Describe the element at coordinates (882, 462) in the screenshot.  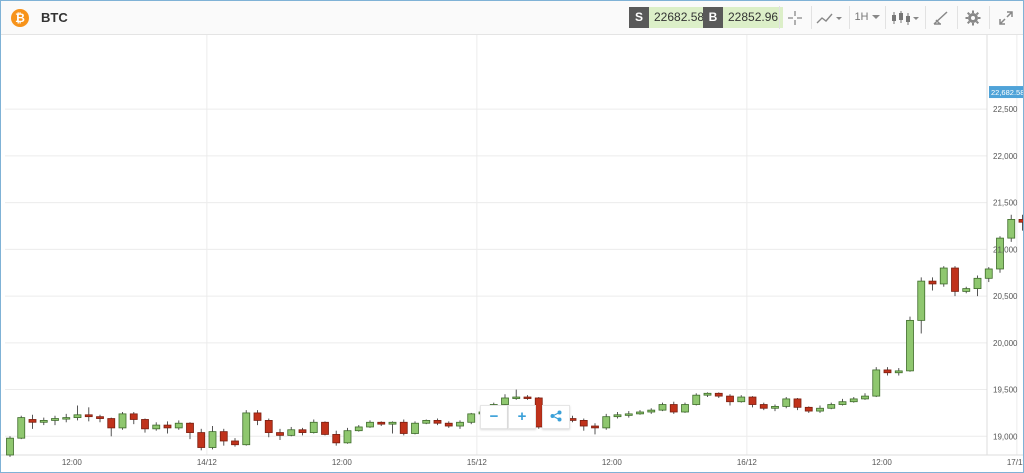
I see `x-tick-label: 12:00` at that location.